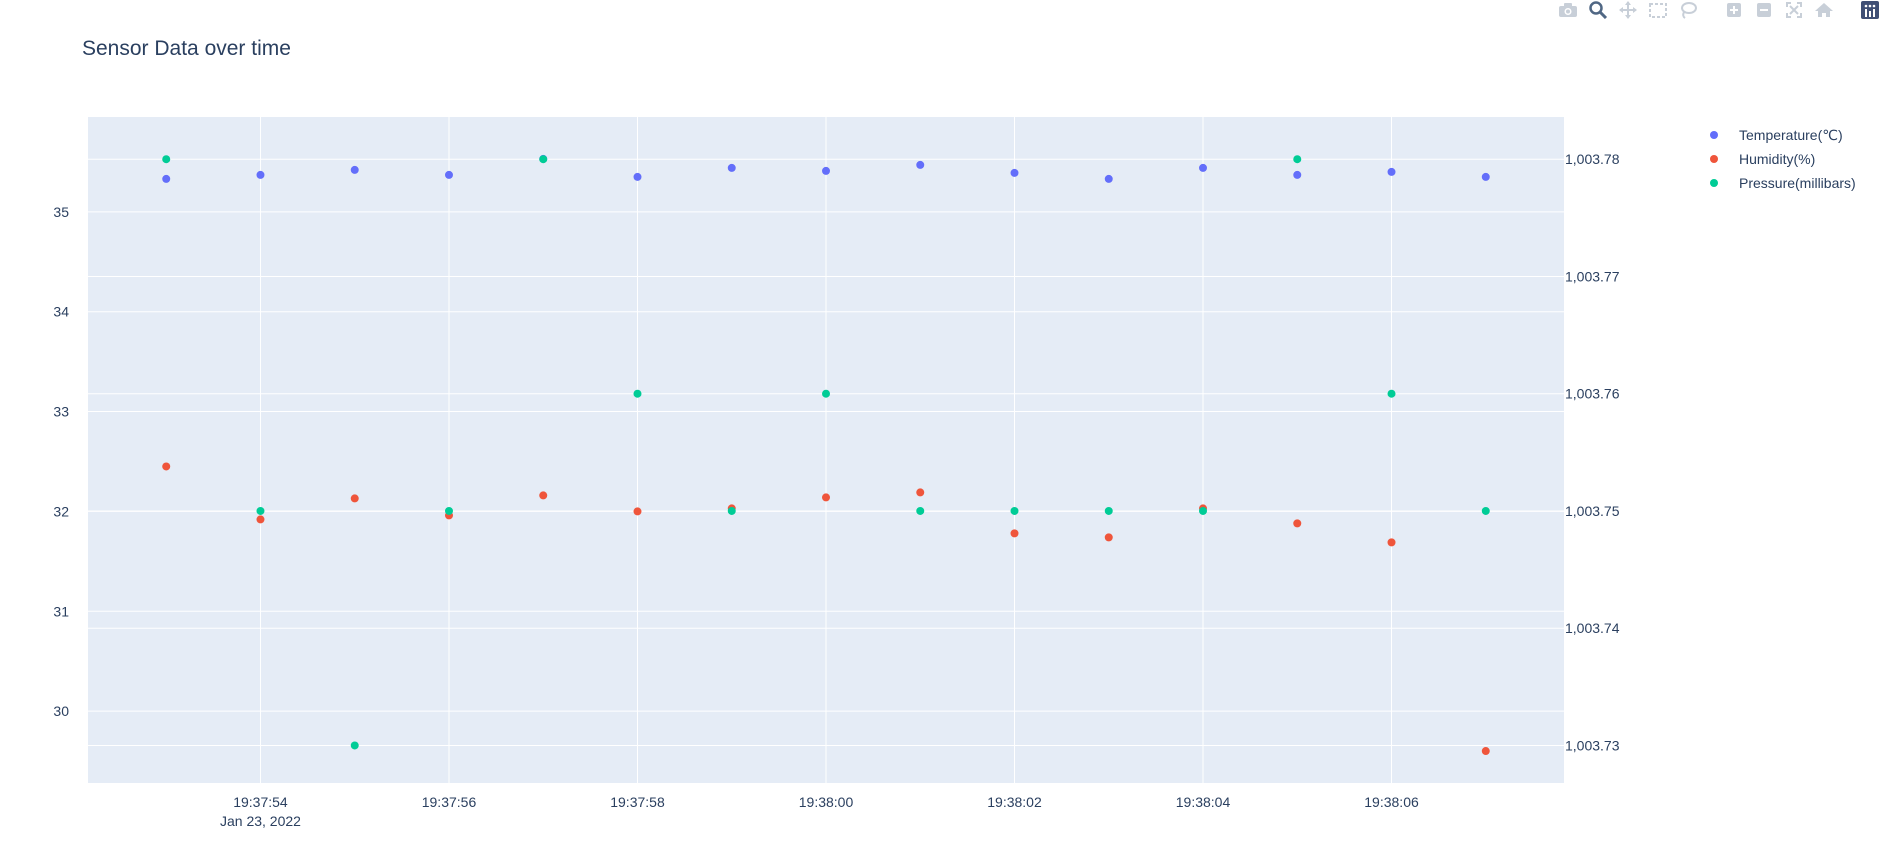  Describe the element at coordinates (1719, 10) in the screenshot. I see `modebar` at that location.